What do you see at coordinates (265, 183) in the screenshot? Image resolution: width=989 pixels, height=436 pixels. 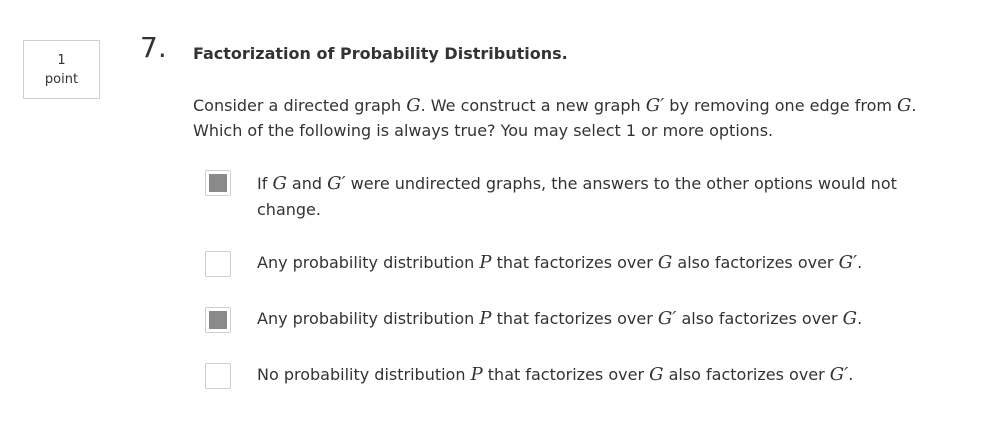 I see `option-text: If` at bounding box center [265, 183].